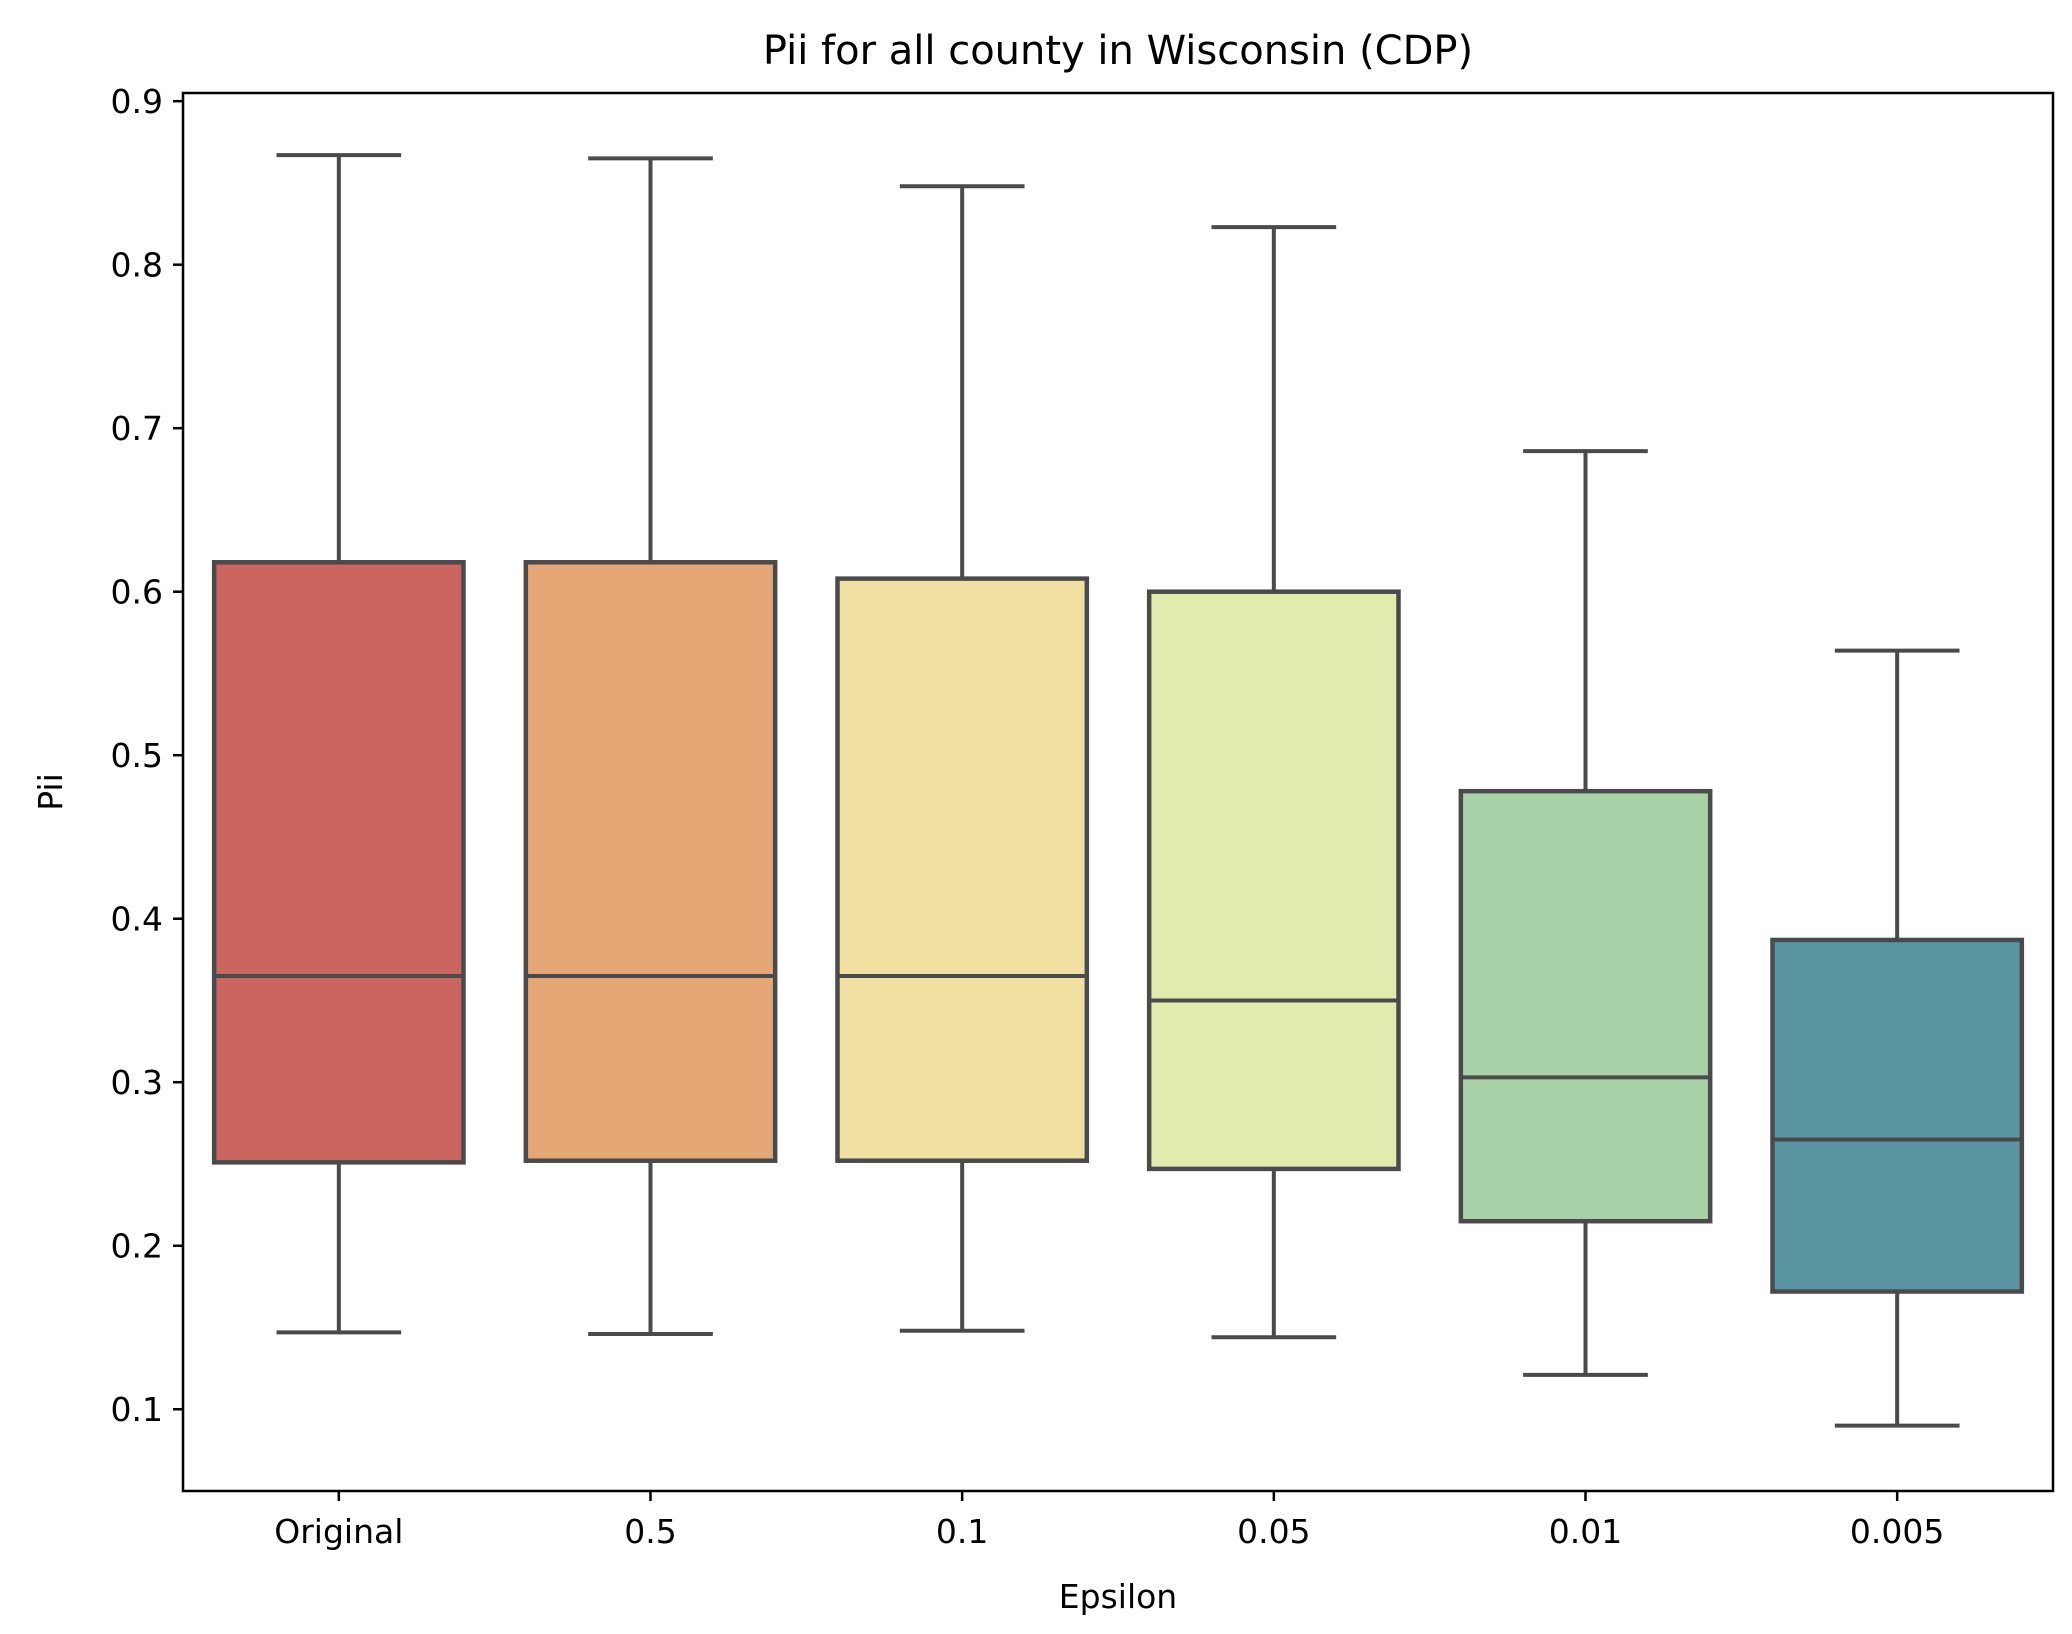 The image size is (2072, 1634). What do you see at coordinates (137, 428) in the screenshot?
I see `y-tick-label: 0.7` at bounding box center [137, 428].